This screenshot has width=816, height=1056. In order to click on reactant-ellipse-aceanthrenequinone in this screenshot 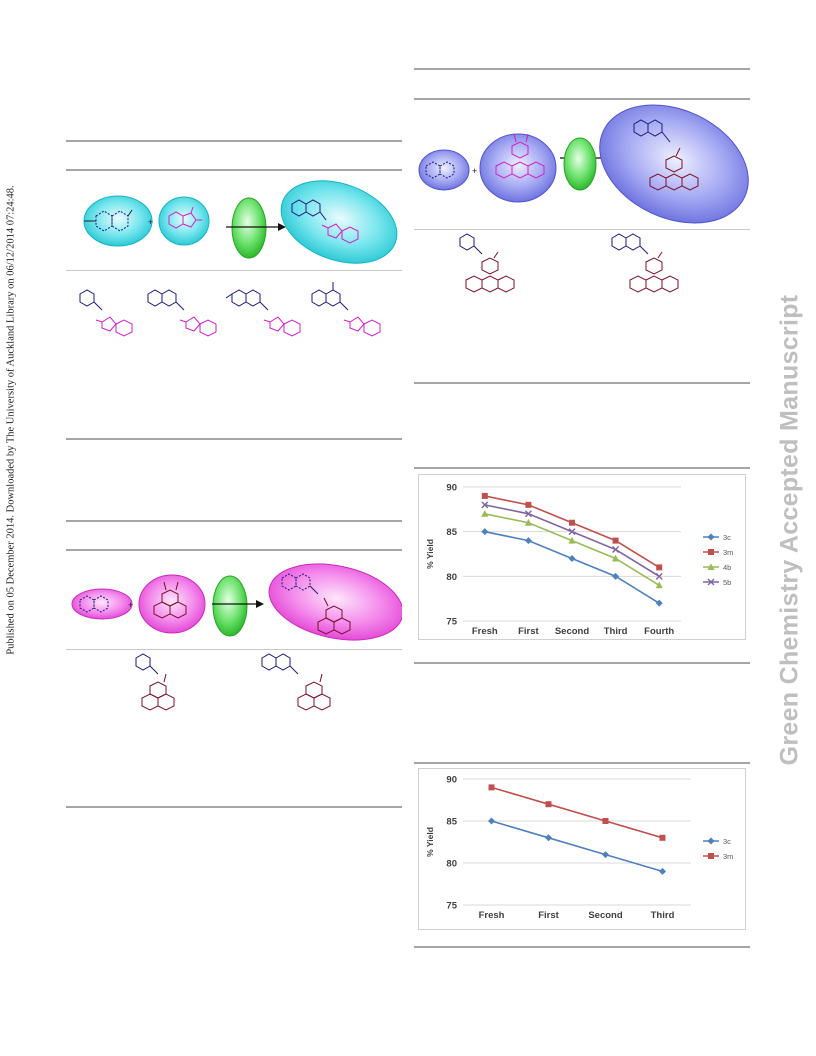, I will do `click(518, 168)`.